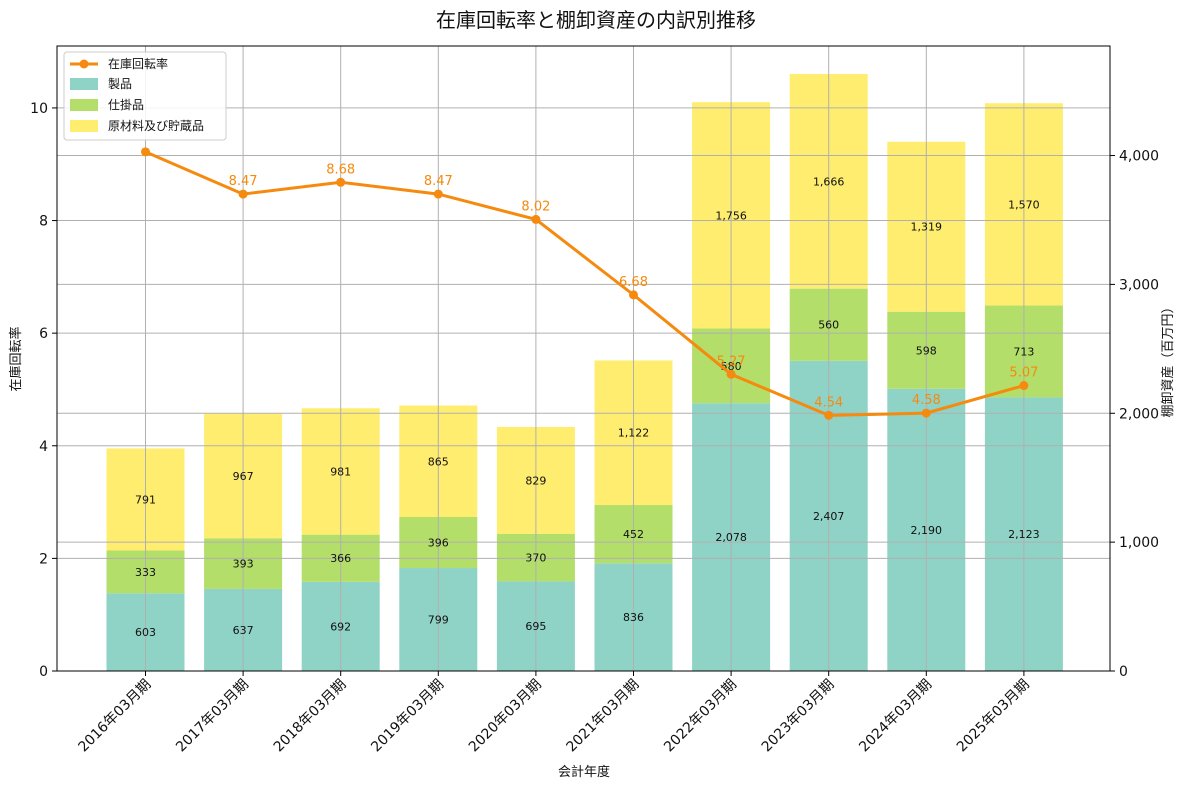 Image resolution: width=1189 pixels, height=789 pixels. What do you see at coordinates (243, 630) in the screenshot?
I see `bar-label: 637` at bounding box center [243, 630].